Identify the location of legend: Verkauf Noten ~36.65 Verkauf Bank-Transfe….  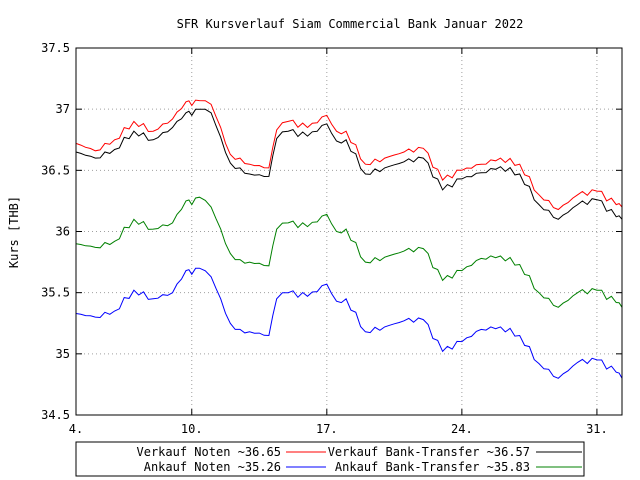
(330, 459).